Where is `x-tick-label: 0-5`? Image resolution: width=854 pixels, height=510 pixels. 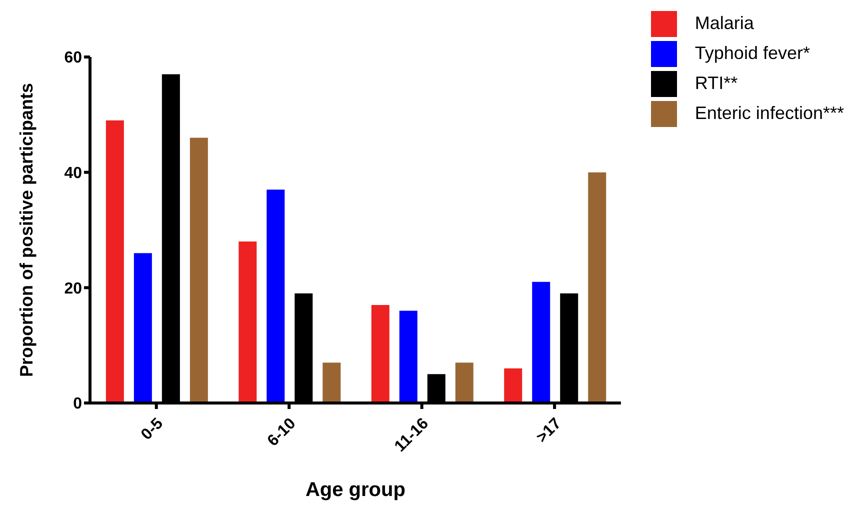 x-tick-label: 0-5 is located at coordinates (152, 429).